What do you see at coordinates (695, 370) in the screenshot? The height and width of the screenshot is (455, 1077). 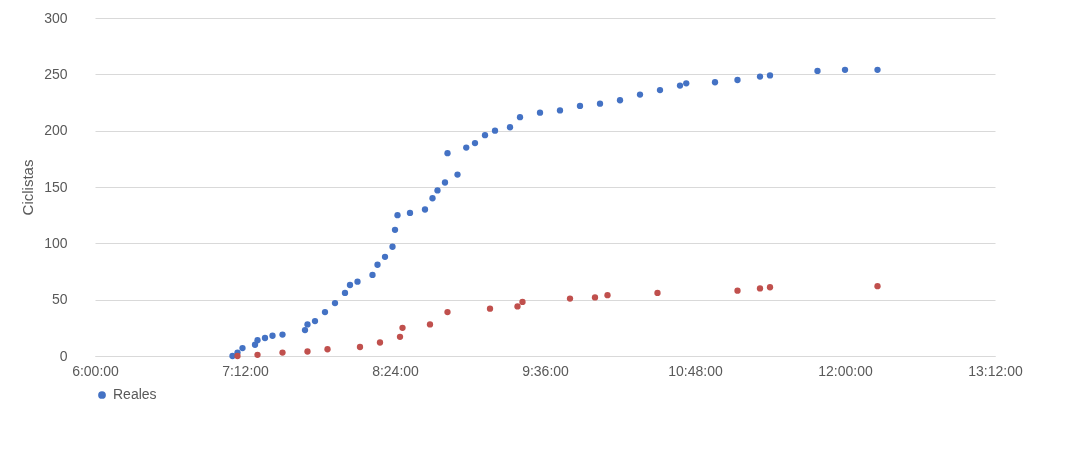 I see `x-tick-label: 10:48:00` at bounding box center [695, 370].